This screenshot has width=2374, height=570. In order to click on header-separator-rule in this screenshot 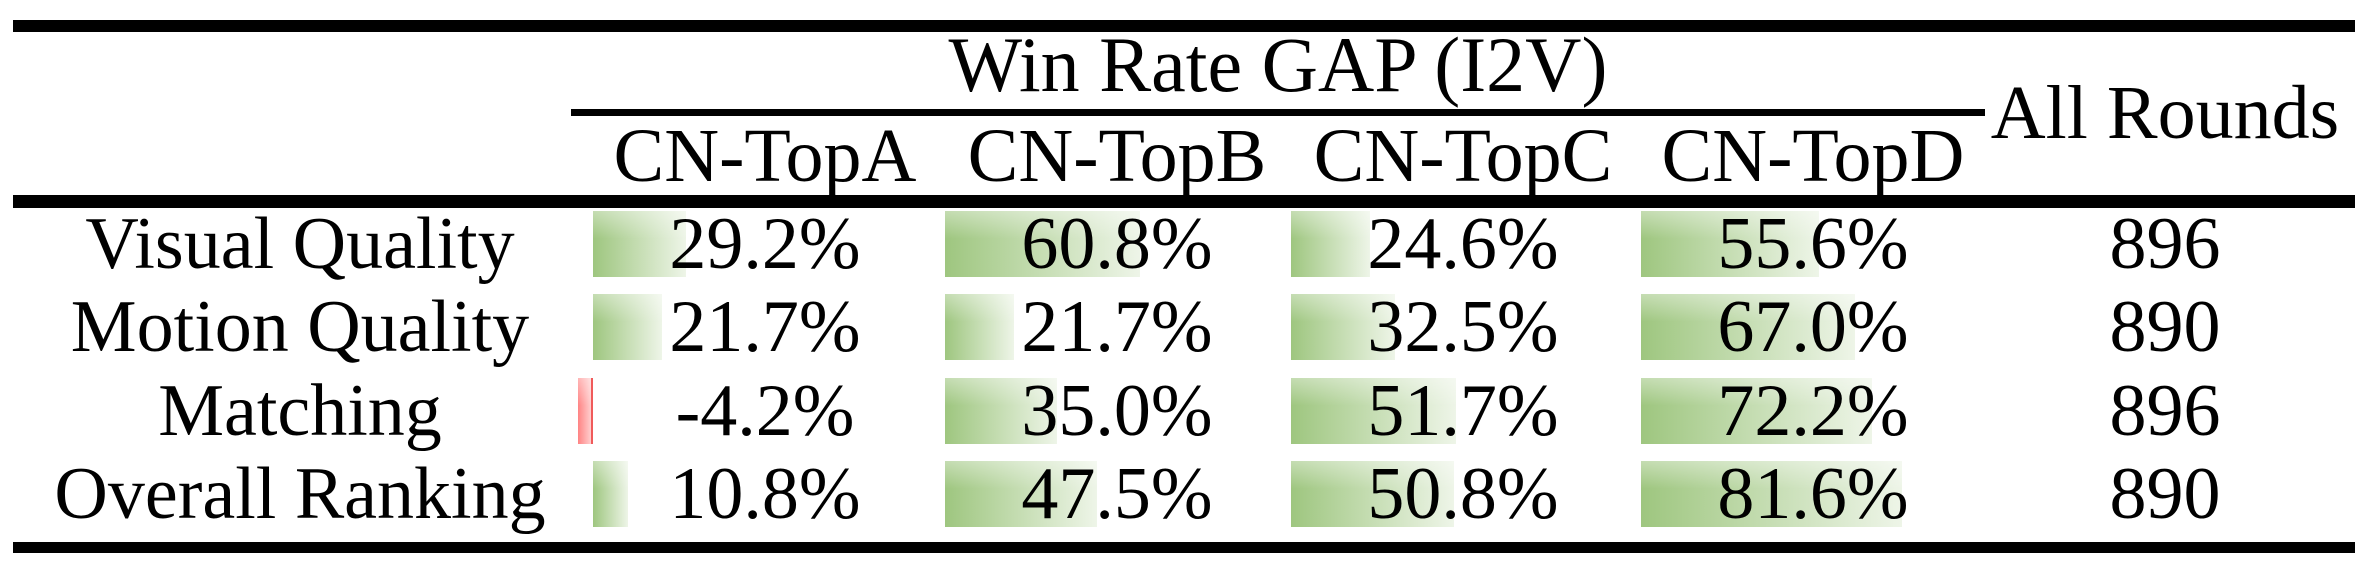, I will do `click(1184, 201)`.